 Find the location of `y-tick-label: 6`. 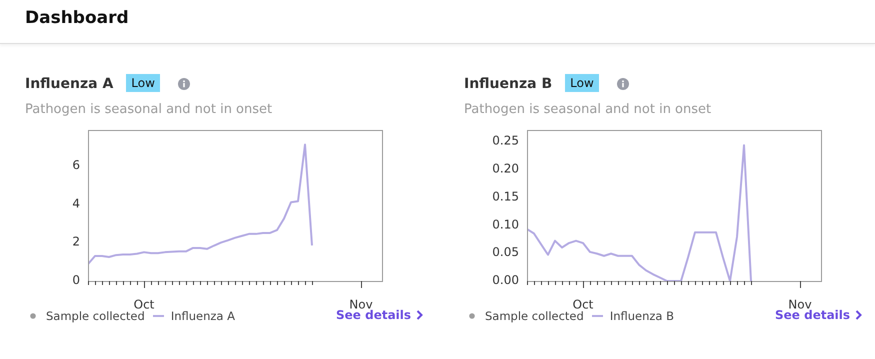

y-tick-label: 6 is located at coordinates (76, 165).